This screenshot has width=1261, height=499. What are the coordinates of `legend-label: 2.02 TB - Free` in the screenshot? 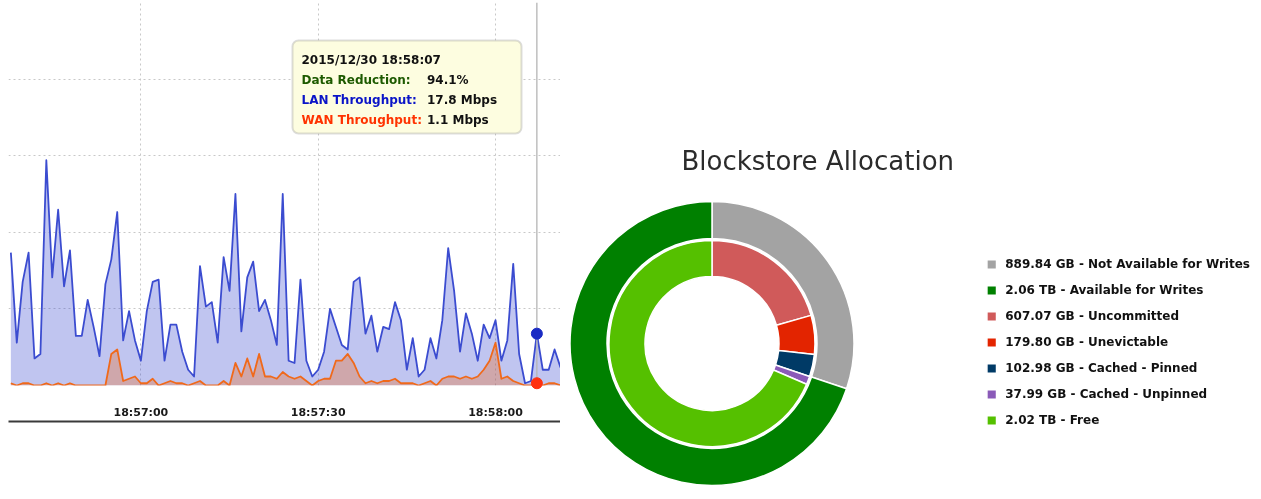 It's located at (1052, 420).